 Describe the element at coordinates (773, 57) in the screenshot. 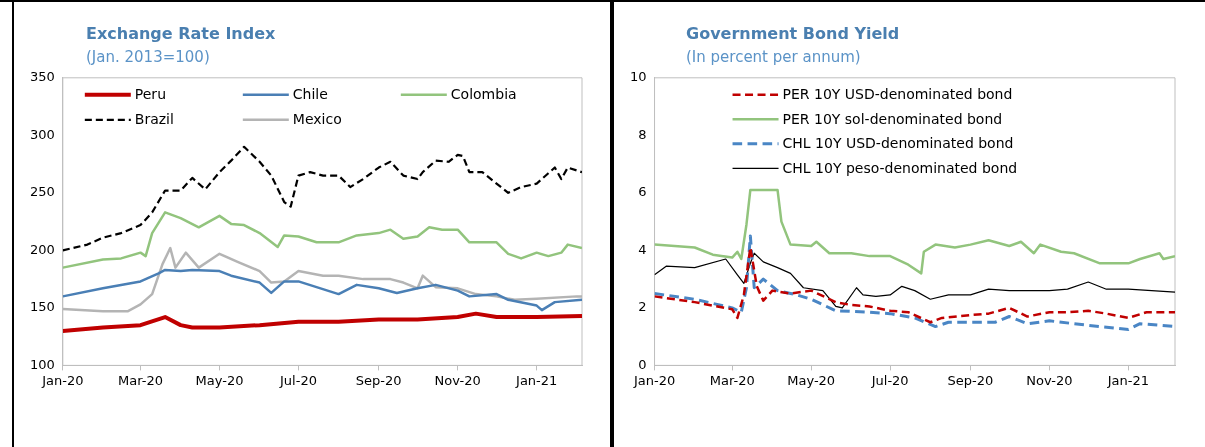

I see `chart-subtitle: (In percent per annum)` at that location.